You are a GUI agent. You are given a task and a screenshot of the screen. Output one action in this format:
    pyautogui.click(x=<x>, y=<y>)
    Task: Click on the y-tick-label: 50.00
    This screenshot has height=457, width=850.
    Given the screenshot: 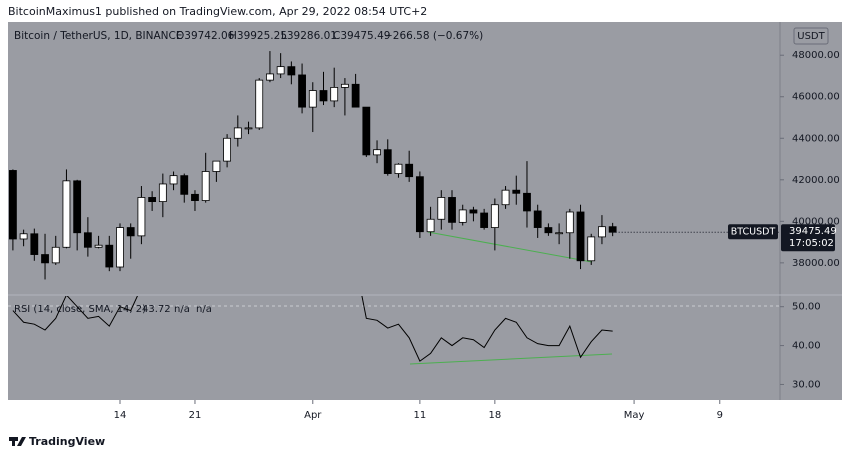 What is the action you would take?
    pyautogui.click(x=806, y=307)
    